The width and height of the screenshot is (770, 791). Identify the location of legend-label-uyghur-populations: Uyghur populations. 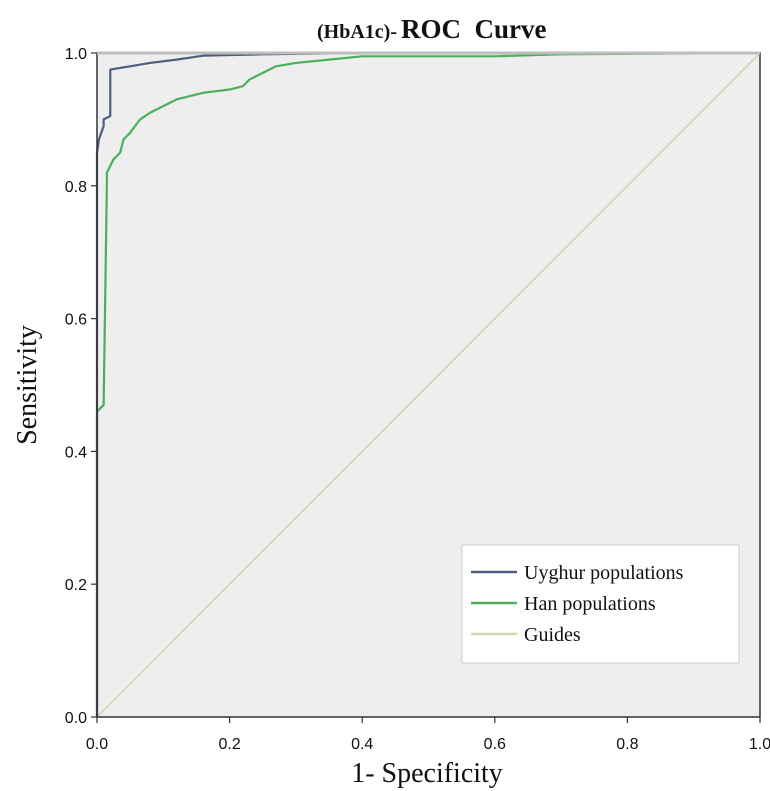
(604, 573).